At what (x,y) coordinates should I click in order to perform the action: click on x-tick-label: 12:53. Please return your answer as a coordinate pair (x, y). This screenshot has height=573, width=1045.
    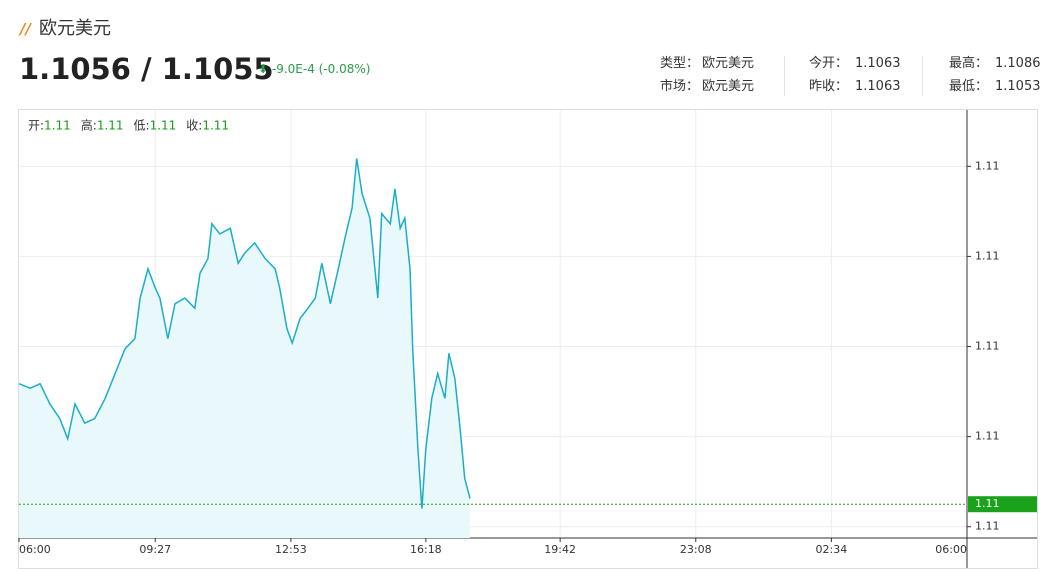
    Looking at the image, I should click on (291, 549).